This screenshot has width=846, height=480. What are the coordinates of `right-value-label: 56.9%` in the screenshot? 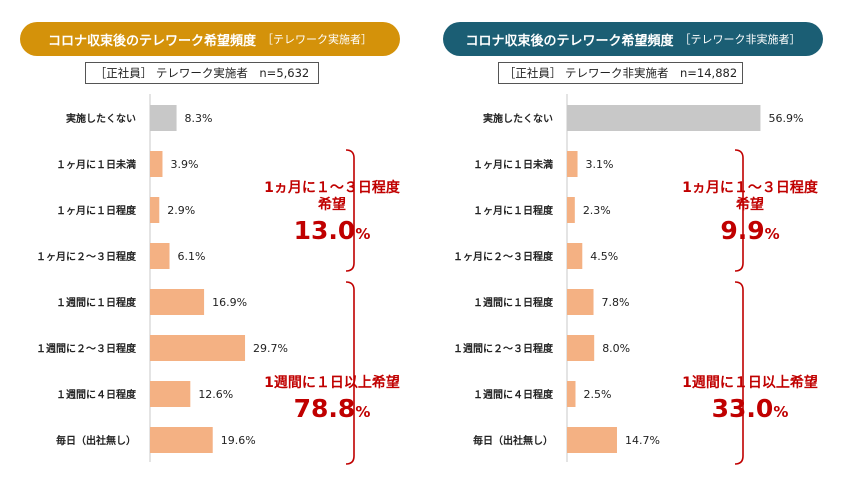 It's located at (785, 118).